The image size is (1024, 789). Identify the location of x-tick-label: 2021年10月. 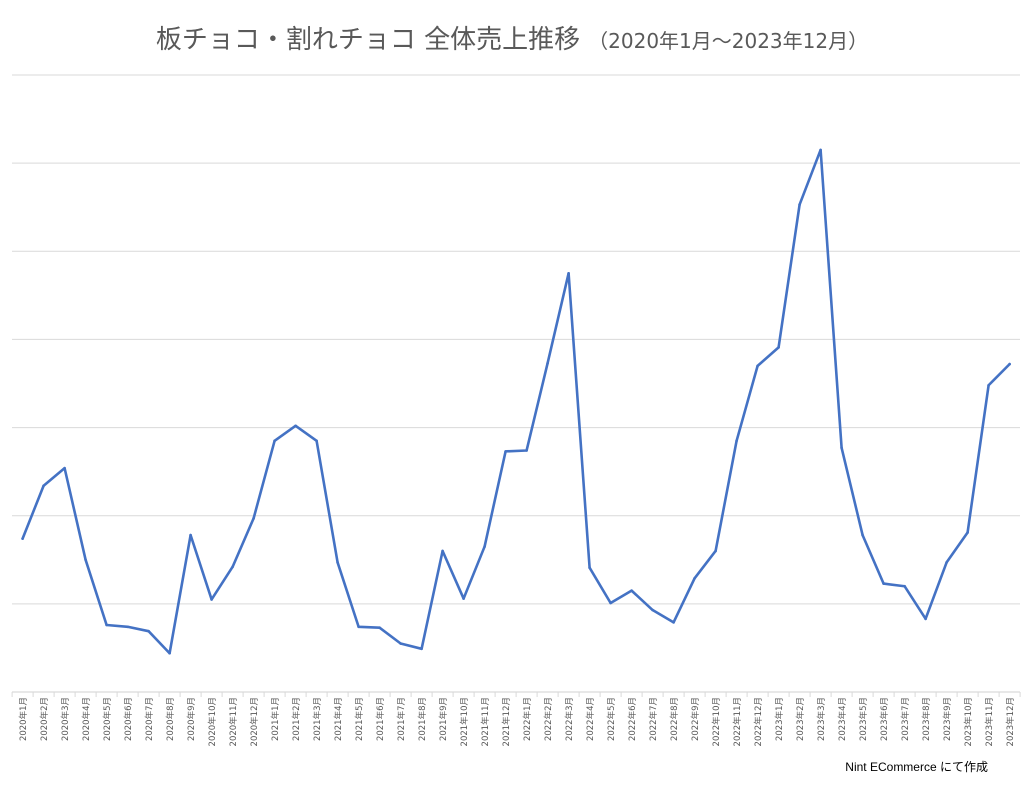
(464, 721).